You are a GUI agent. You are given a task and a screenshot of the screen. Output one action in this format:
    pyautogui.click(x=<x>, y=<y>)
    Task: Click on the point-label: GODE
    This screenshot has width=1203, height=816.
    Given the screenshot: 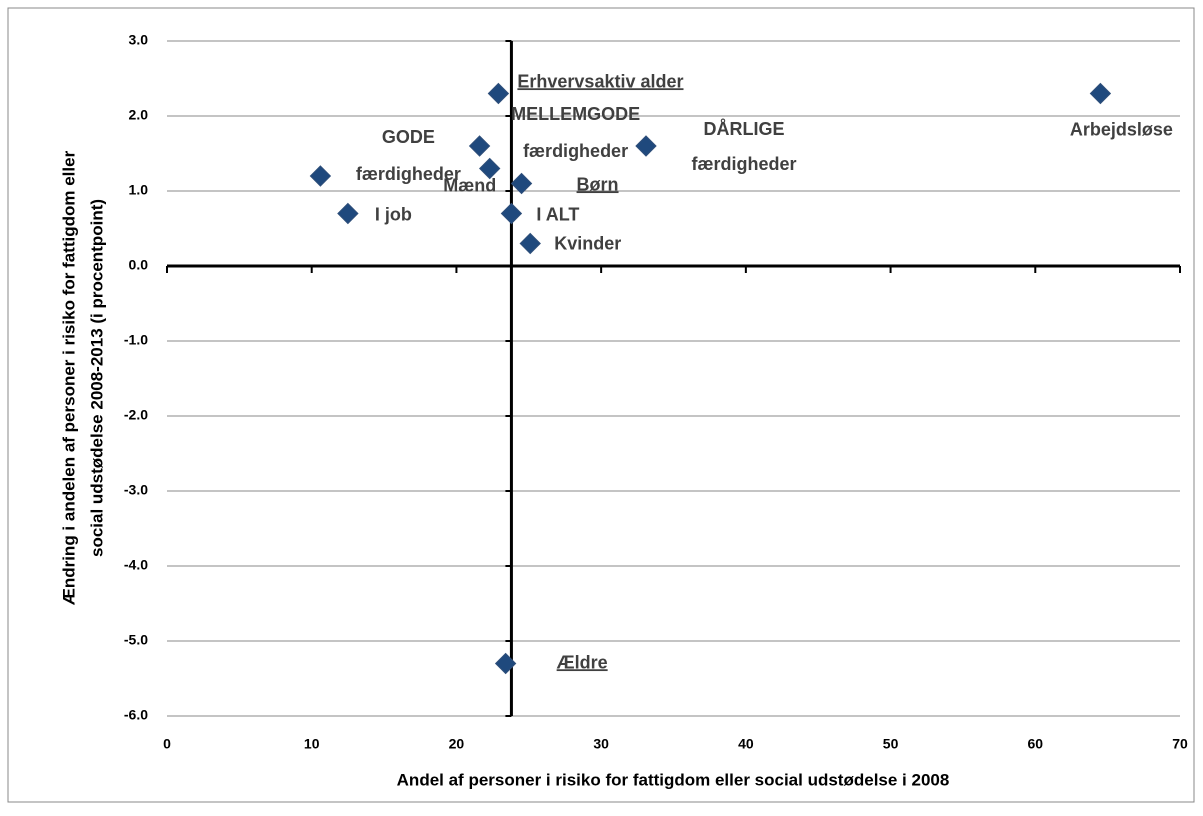 What is the action you would take?
    pyautogui.click(x=408, y=137)
    